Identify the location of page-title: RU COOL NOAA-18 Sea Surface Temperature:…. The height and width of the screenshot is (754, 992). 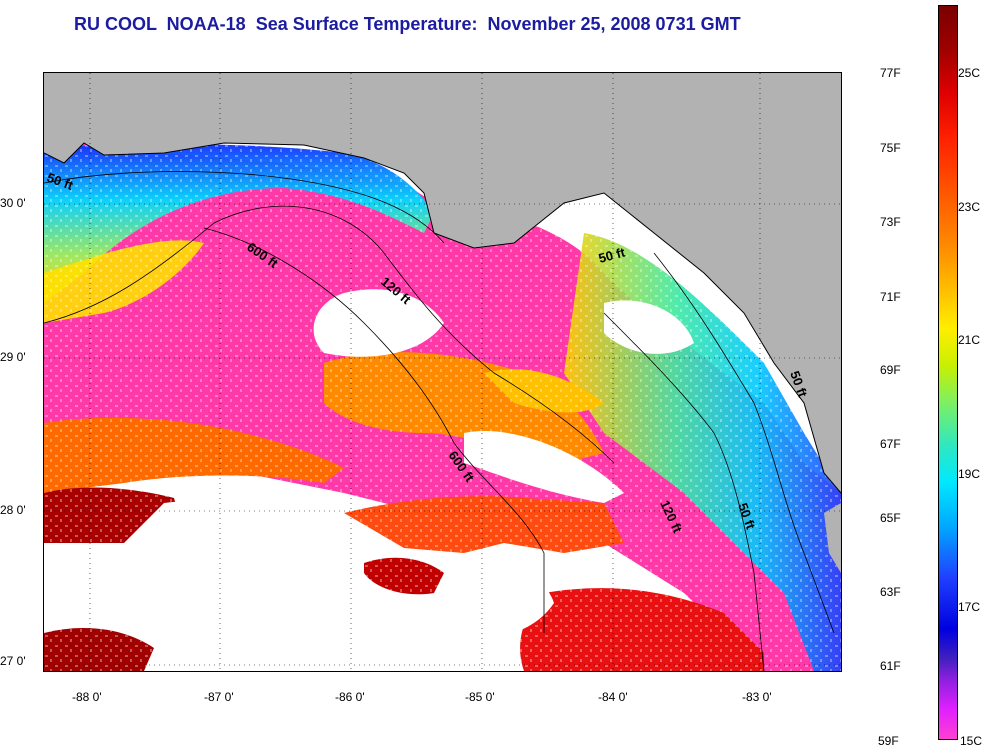
(407, 24).